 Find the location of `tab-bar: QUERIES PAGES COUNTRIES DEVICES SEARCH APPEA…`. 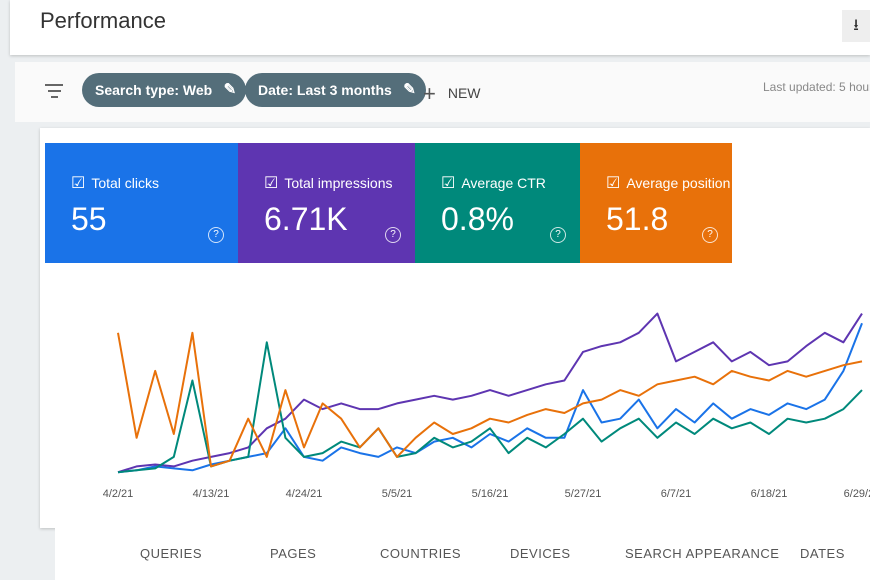

tab-bar: QUERIES PAGES COUNTRIES DEVICES SEARCH APPEA… is located at coordinates (462, 554).